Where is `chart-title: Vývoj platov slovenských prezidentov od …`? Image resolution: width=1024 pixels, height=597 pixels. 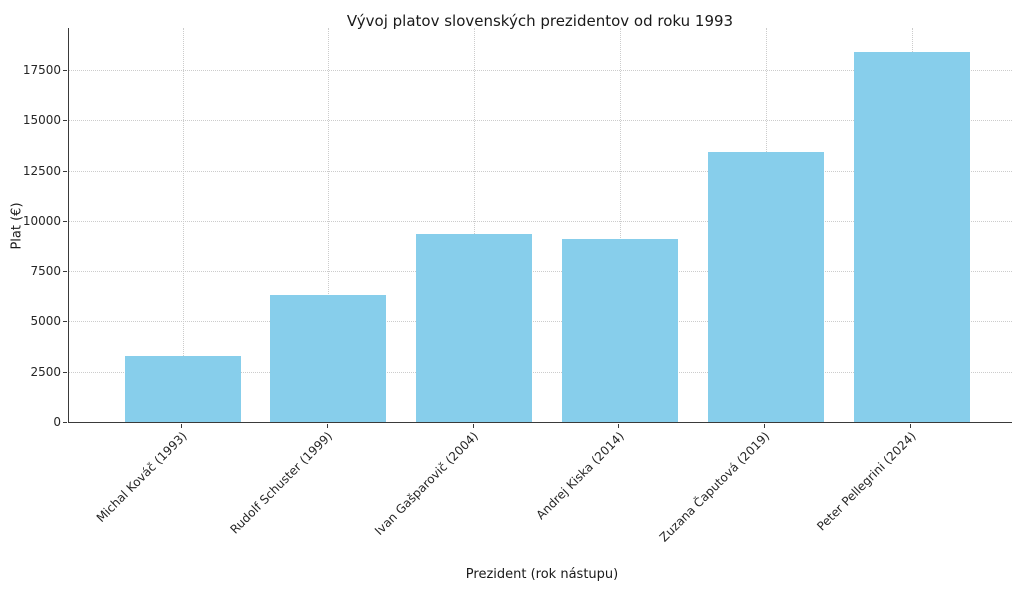 chart-title: Vývoj platov slovenských prezidentov od … is located at coordinates (540, 21).